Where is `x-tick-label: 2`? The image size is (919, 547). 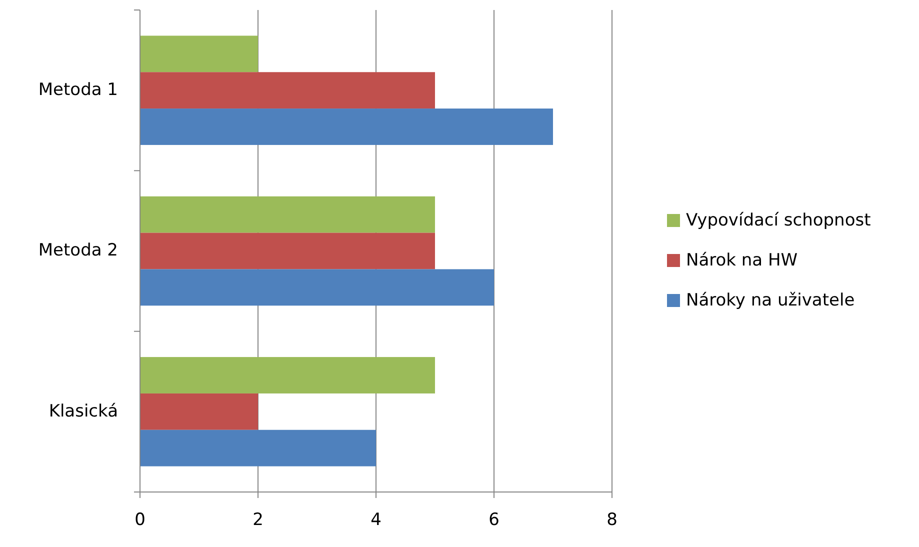 x-tick-label: 2 is located at coordinates (258, 520).